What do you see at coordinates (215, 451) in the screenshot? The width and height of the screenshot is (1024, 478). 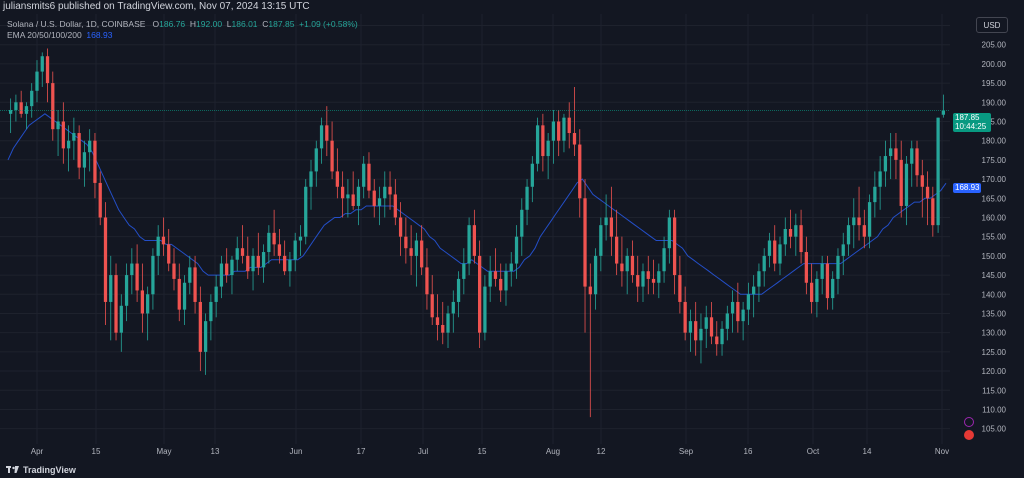 I see `time-tick-label: 13` at bounding box center [215, 451].